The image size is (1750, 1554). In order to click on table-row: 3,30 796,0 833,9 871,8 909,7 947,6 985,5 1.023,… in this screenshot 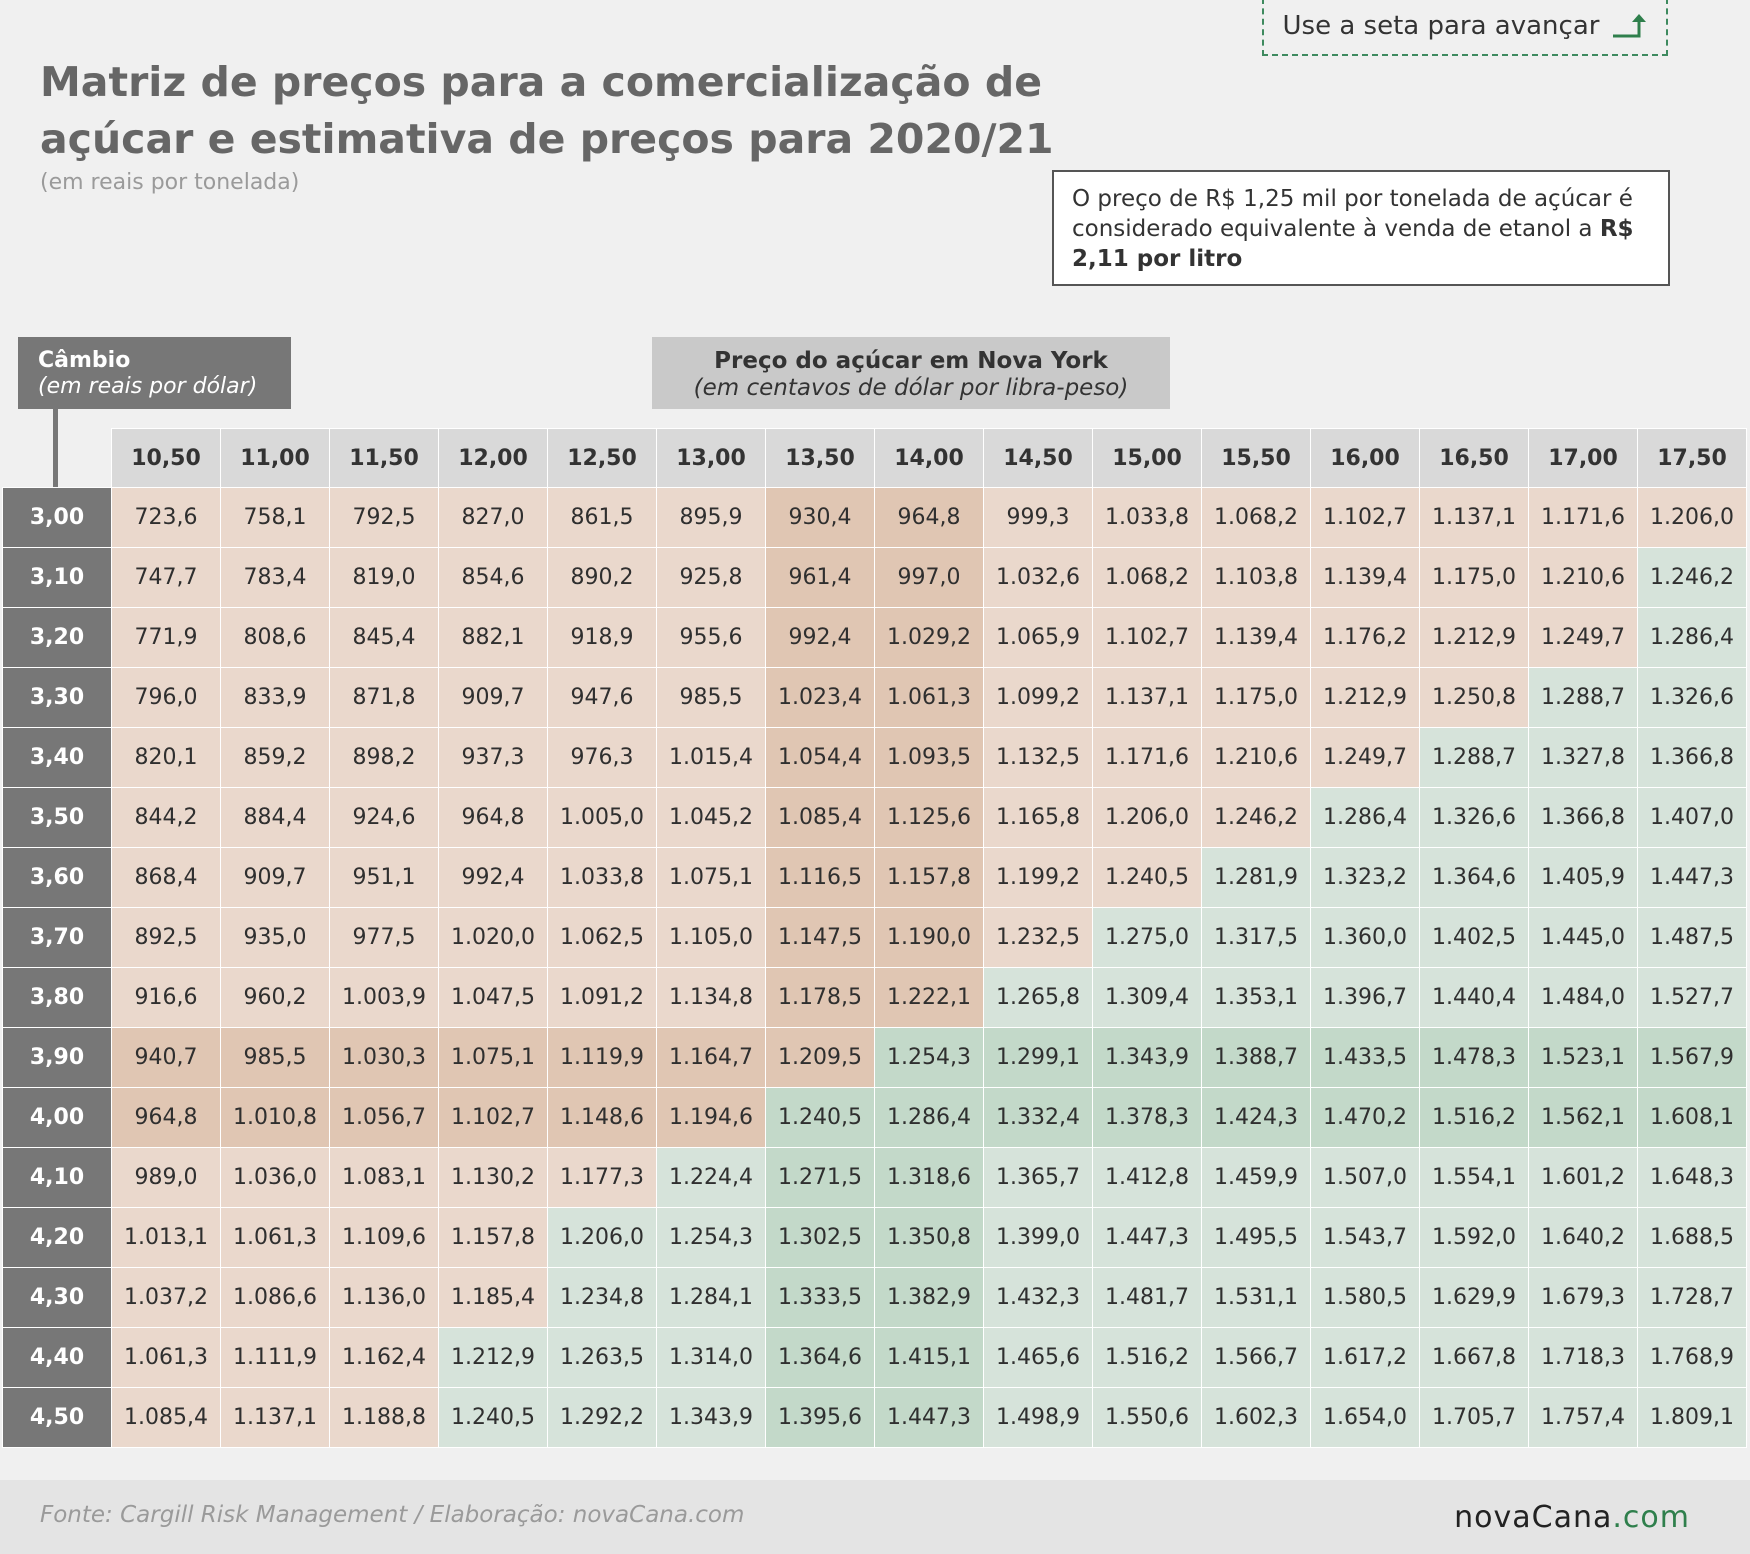, I will do `click(874, 697)`.